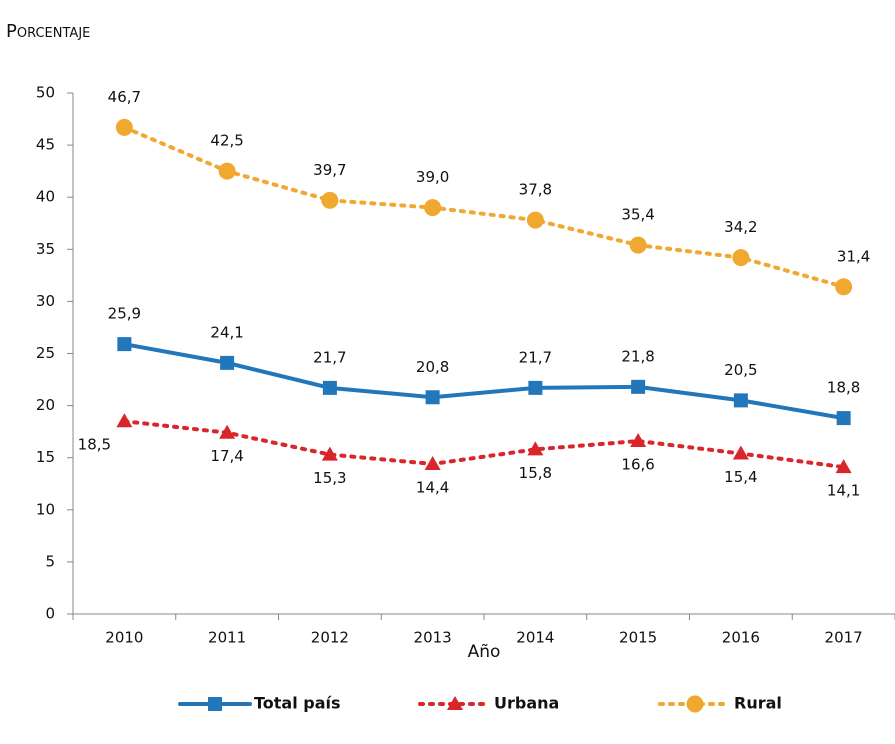 This screenshot has height=744, width=895. I want to click on x-tick-label: 2012, so click(330, 638).